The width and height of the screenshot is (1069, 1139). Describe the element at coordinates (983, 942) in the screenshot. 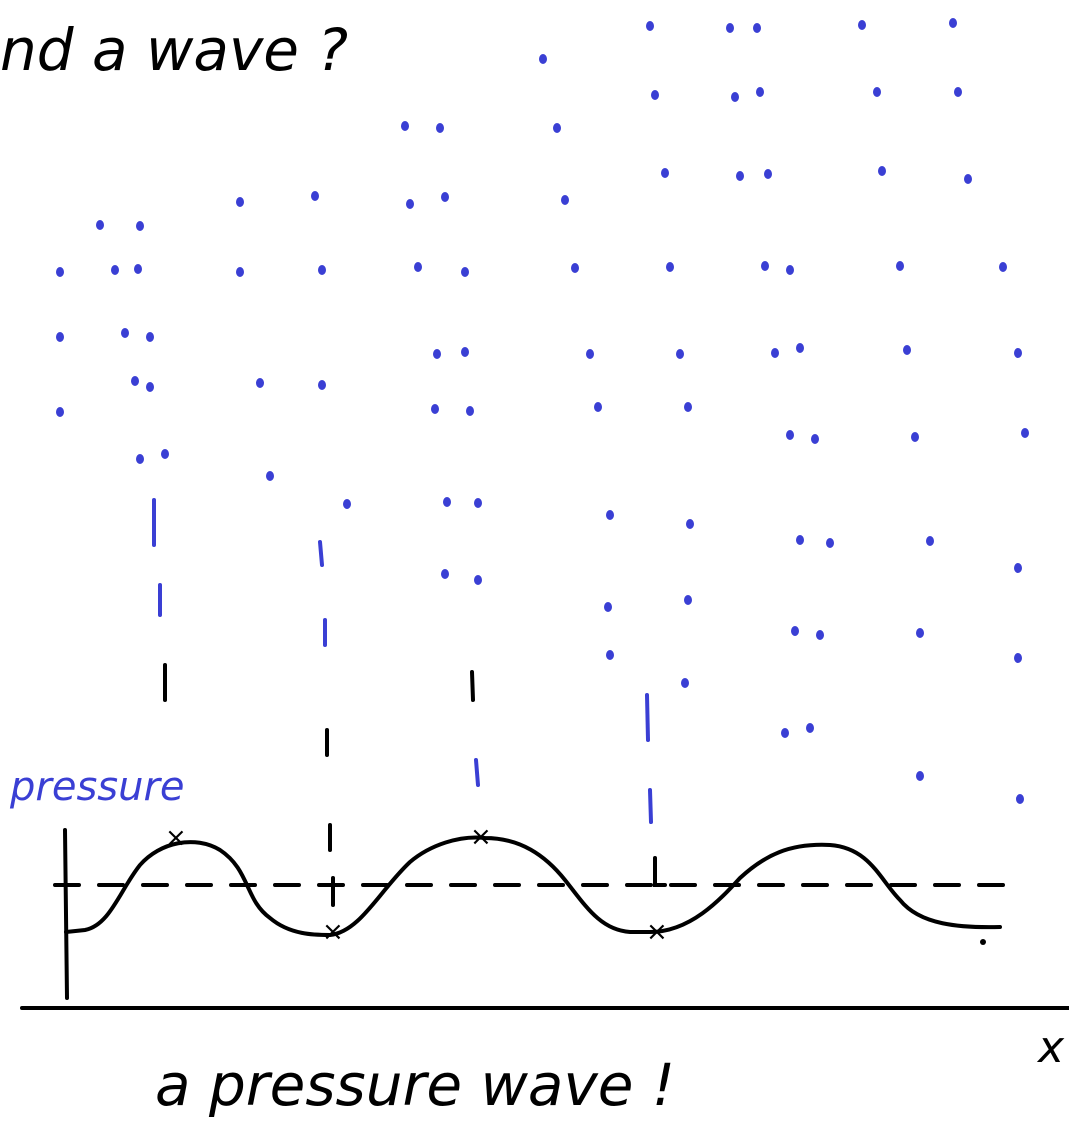

I see `dot` at that location.